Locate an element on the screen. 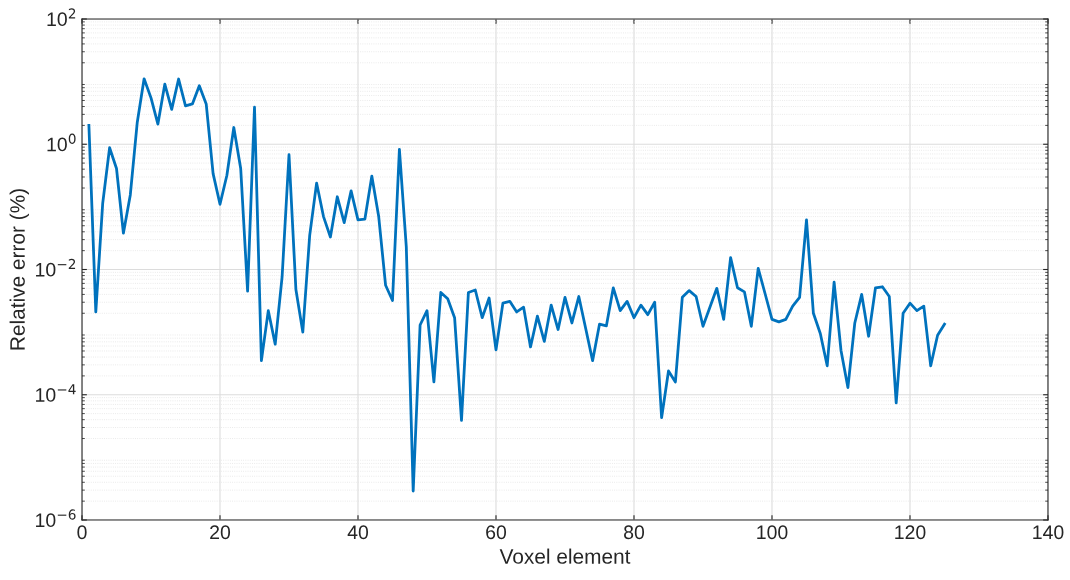  x-tick-label: 0 is located at coordinates (82, 532).